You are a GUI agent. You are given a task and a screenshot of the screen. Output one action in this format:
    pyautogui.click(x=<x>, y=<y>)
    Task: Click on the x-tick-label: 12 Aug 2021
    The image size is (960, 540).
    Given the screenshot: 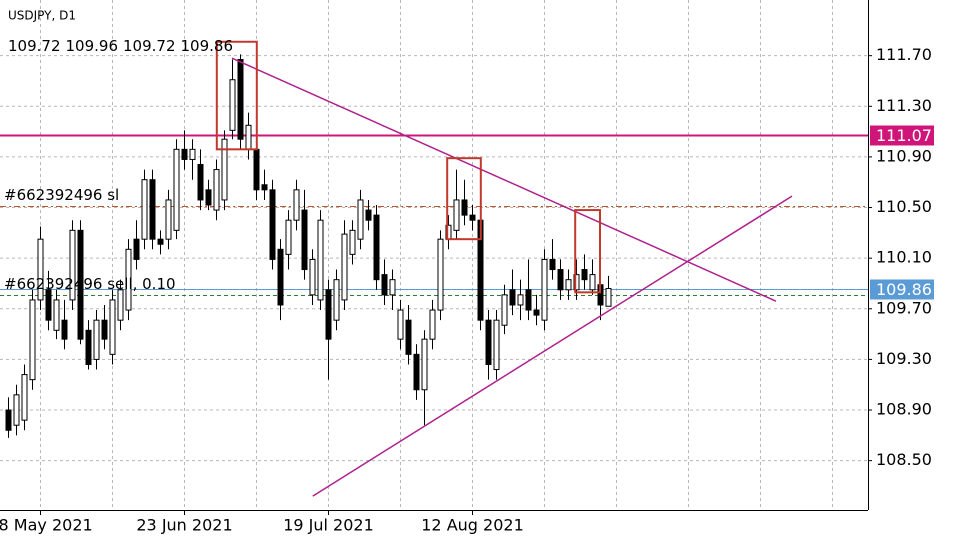 What is the action you would take?
    pyautogui.click(x=472, y=525)
    